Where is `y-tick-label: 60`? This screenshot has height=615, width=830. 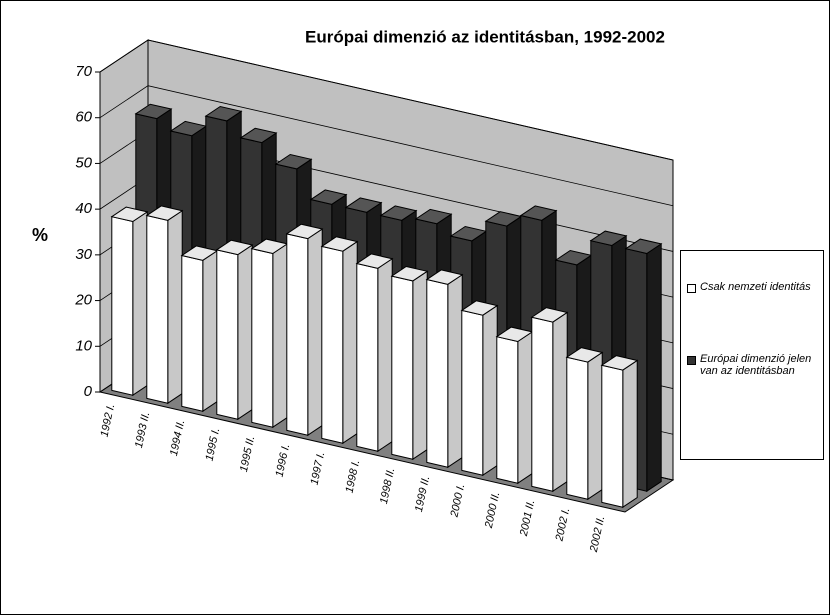
y-tick-label: 60 is located at coordinates (83, 117).